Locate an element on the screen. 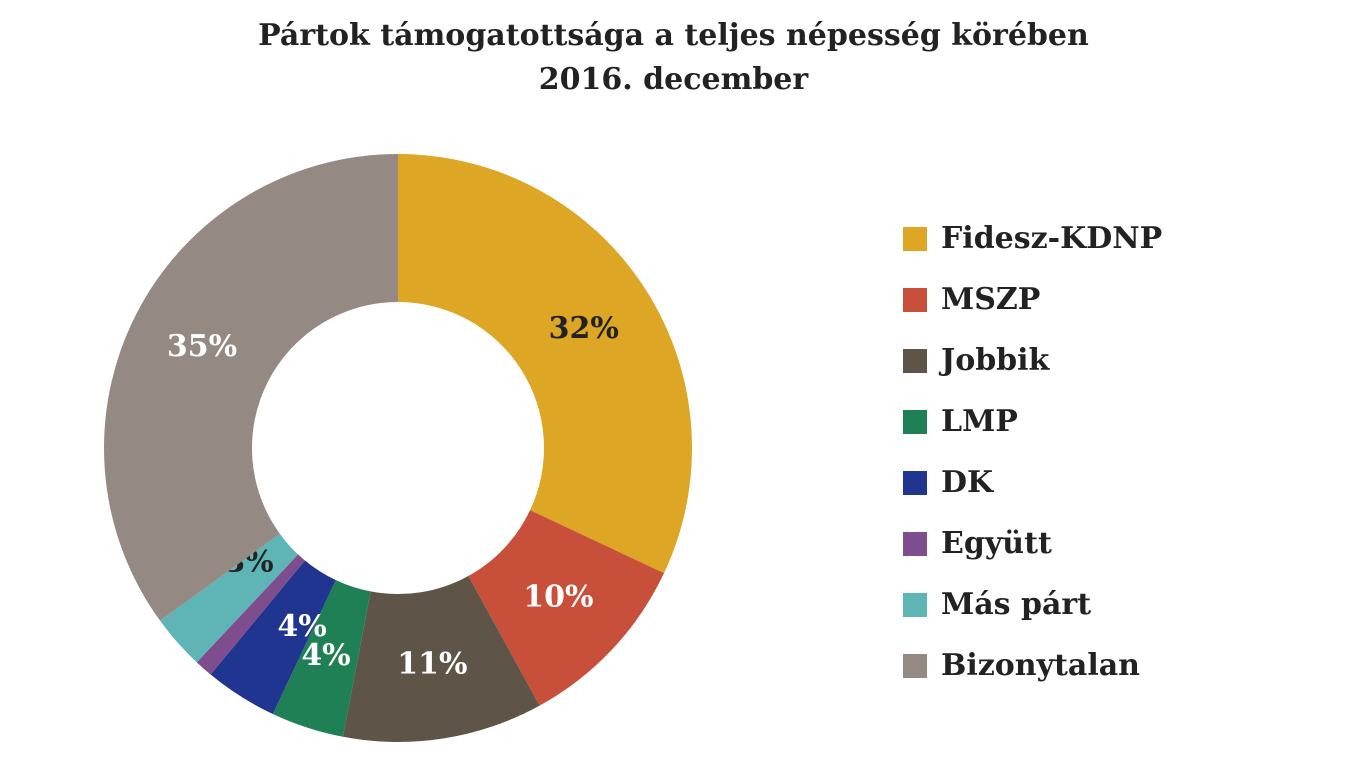  data-label-bizonytalan: 35% is located at coordinates (202, 346).